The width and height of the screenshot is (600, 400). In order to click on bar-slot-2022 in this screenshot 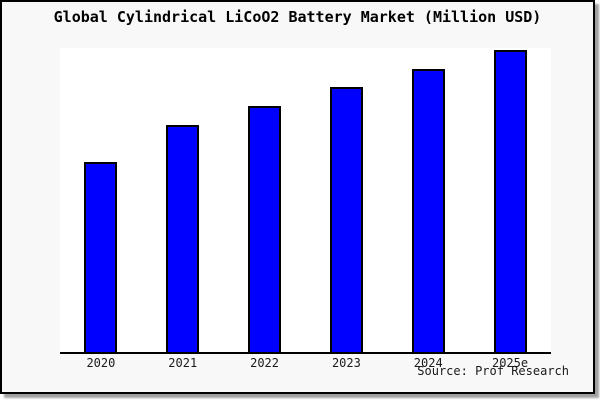, I will do `click(265, 200)`.